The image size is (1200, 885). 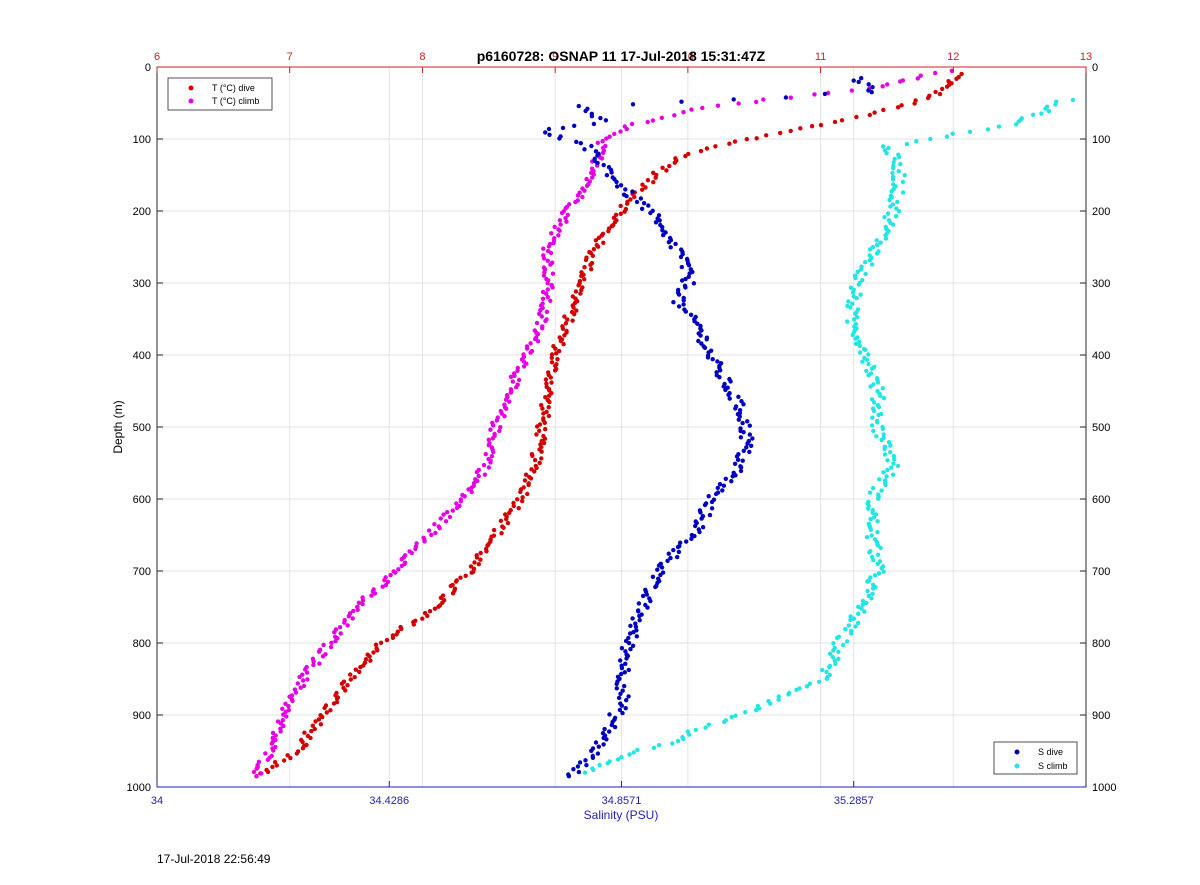 What do you see at coordinates (142, 212) in the screenshot?
I see `y-tick-label-left: 200` at bounding box center [142, 212].